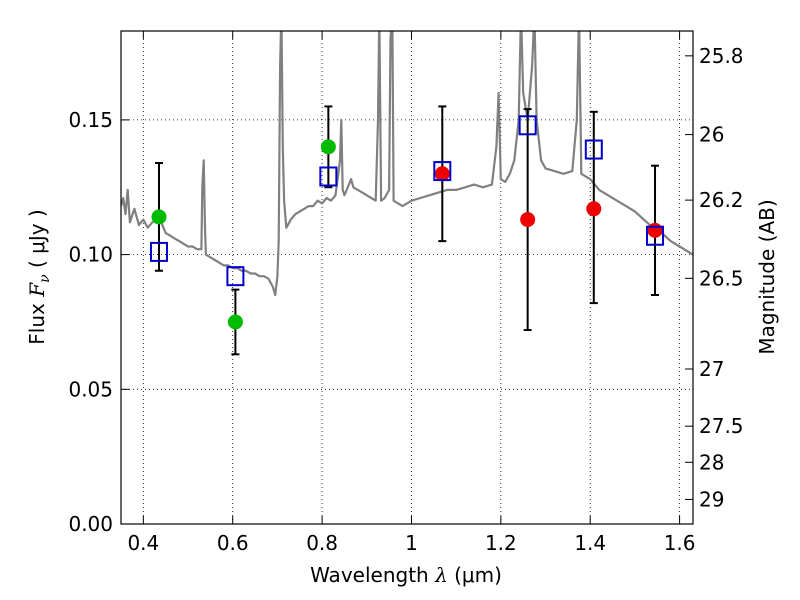 This screenshot has width=800, height=600. Describe the element at coordinates (406, 575) in the screenshot. I see `x-axis-label: Wavelength λ (μm)` at that location.